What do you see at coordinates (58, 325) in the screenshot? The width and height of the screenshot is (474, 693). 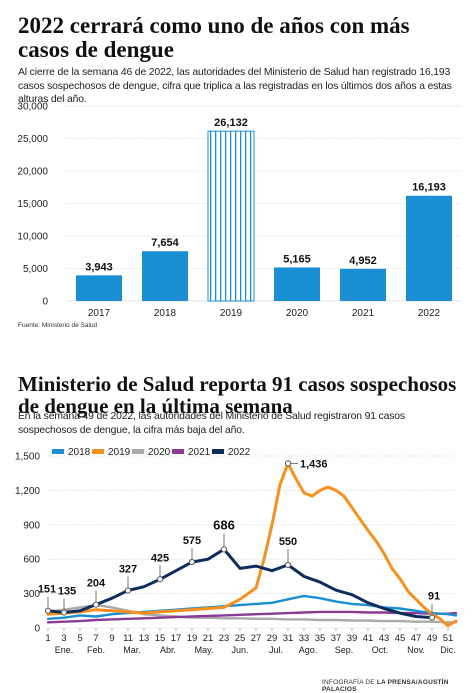 I see `source-note: Fuente: Ministerio de Salud` at bounding box center [58, 325].